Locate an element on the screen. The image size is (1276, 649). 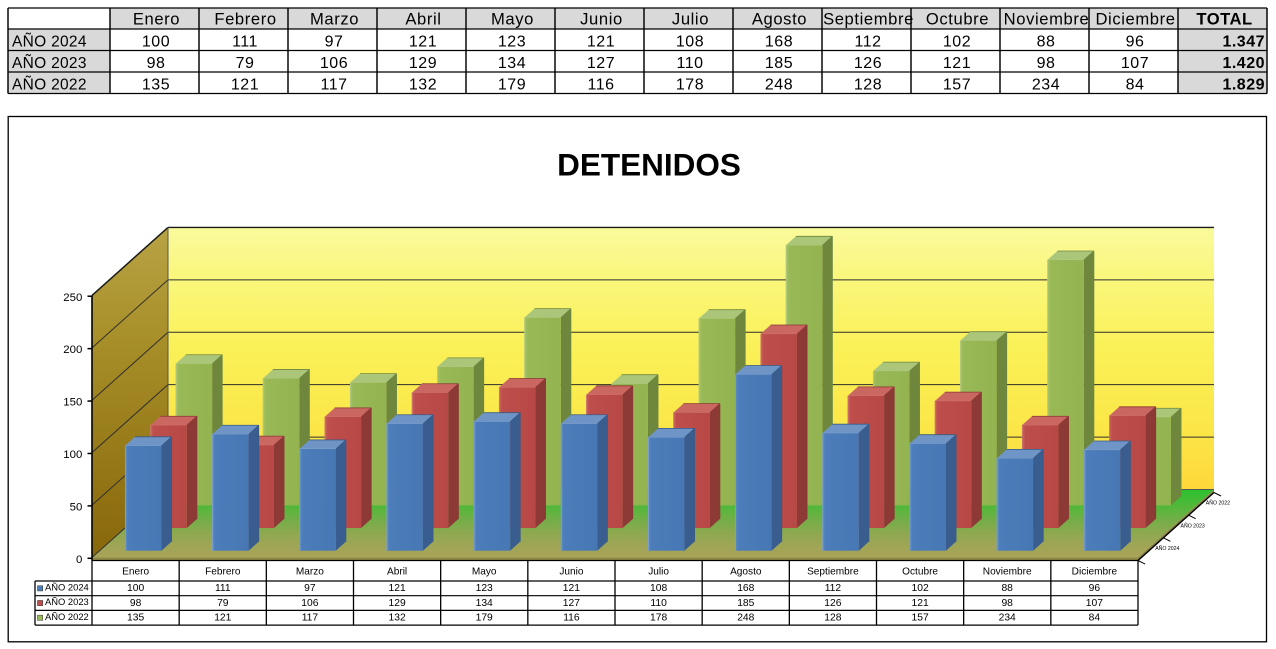
svg-text: 1.420 is located at coordinates (1243, 63).